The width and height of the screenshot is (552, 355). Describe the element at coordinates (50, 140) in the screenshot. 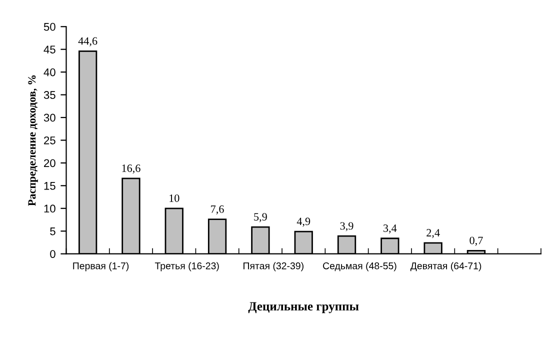

I see `y-tick-label: 25` at that location.